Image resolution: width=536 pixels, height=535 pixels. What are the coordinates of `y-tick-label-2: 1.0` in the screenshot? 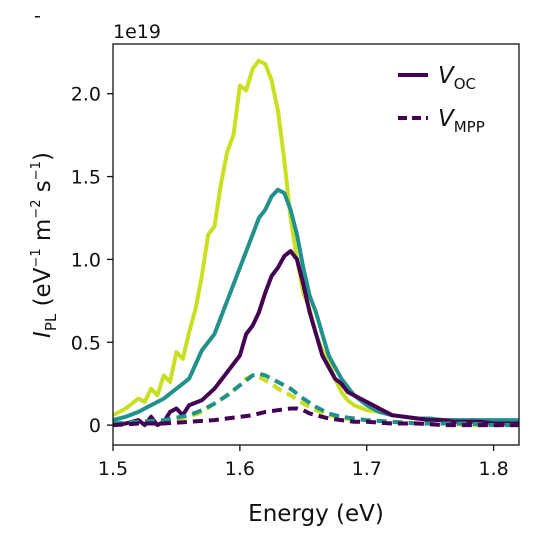 It's located at (86, 260).